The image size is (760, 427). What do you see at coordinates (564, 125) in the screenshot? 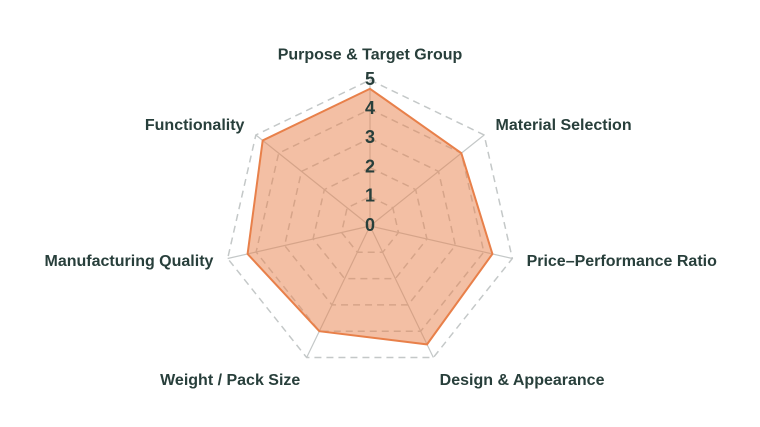
I see `category-label: Material Selection` at bounding box center [564, 125].